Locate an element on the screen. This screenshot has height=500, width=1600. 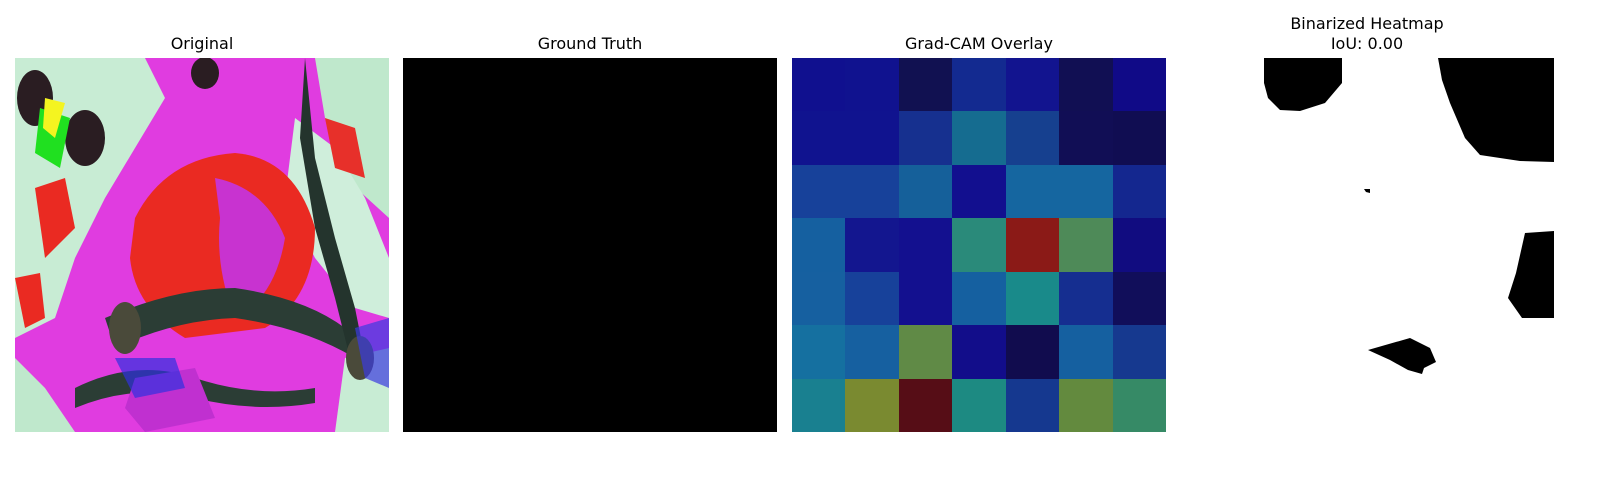
ground-truth-title: Ground Truth is located at coordinates (590, 43).